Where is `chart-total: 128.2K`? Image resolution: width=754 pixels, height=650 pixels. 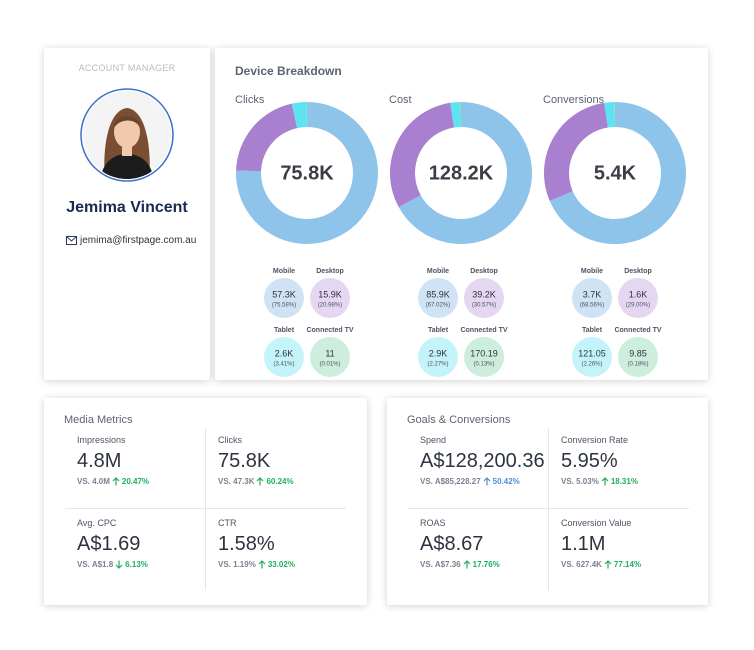
chart-total: 128.2K is located at coordinates (461, 173).